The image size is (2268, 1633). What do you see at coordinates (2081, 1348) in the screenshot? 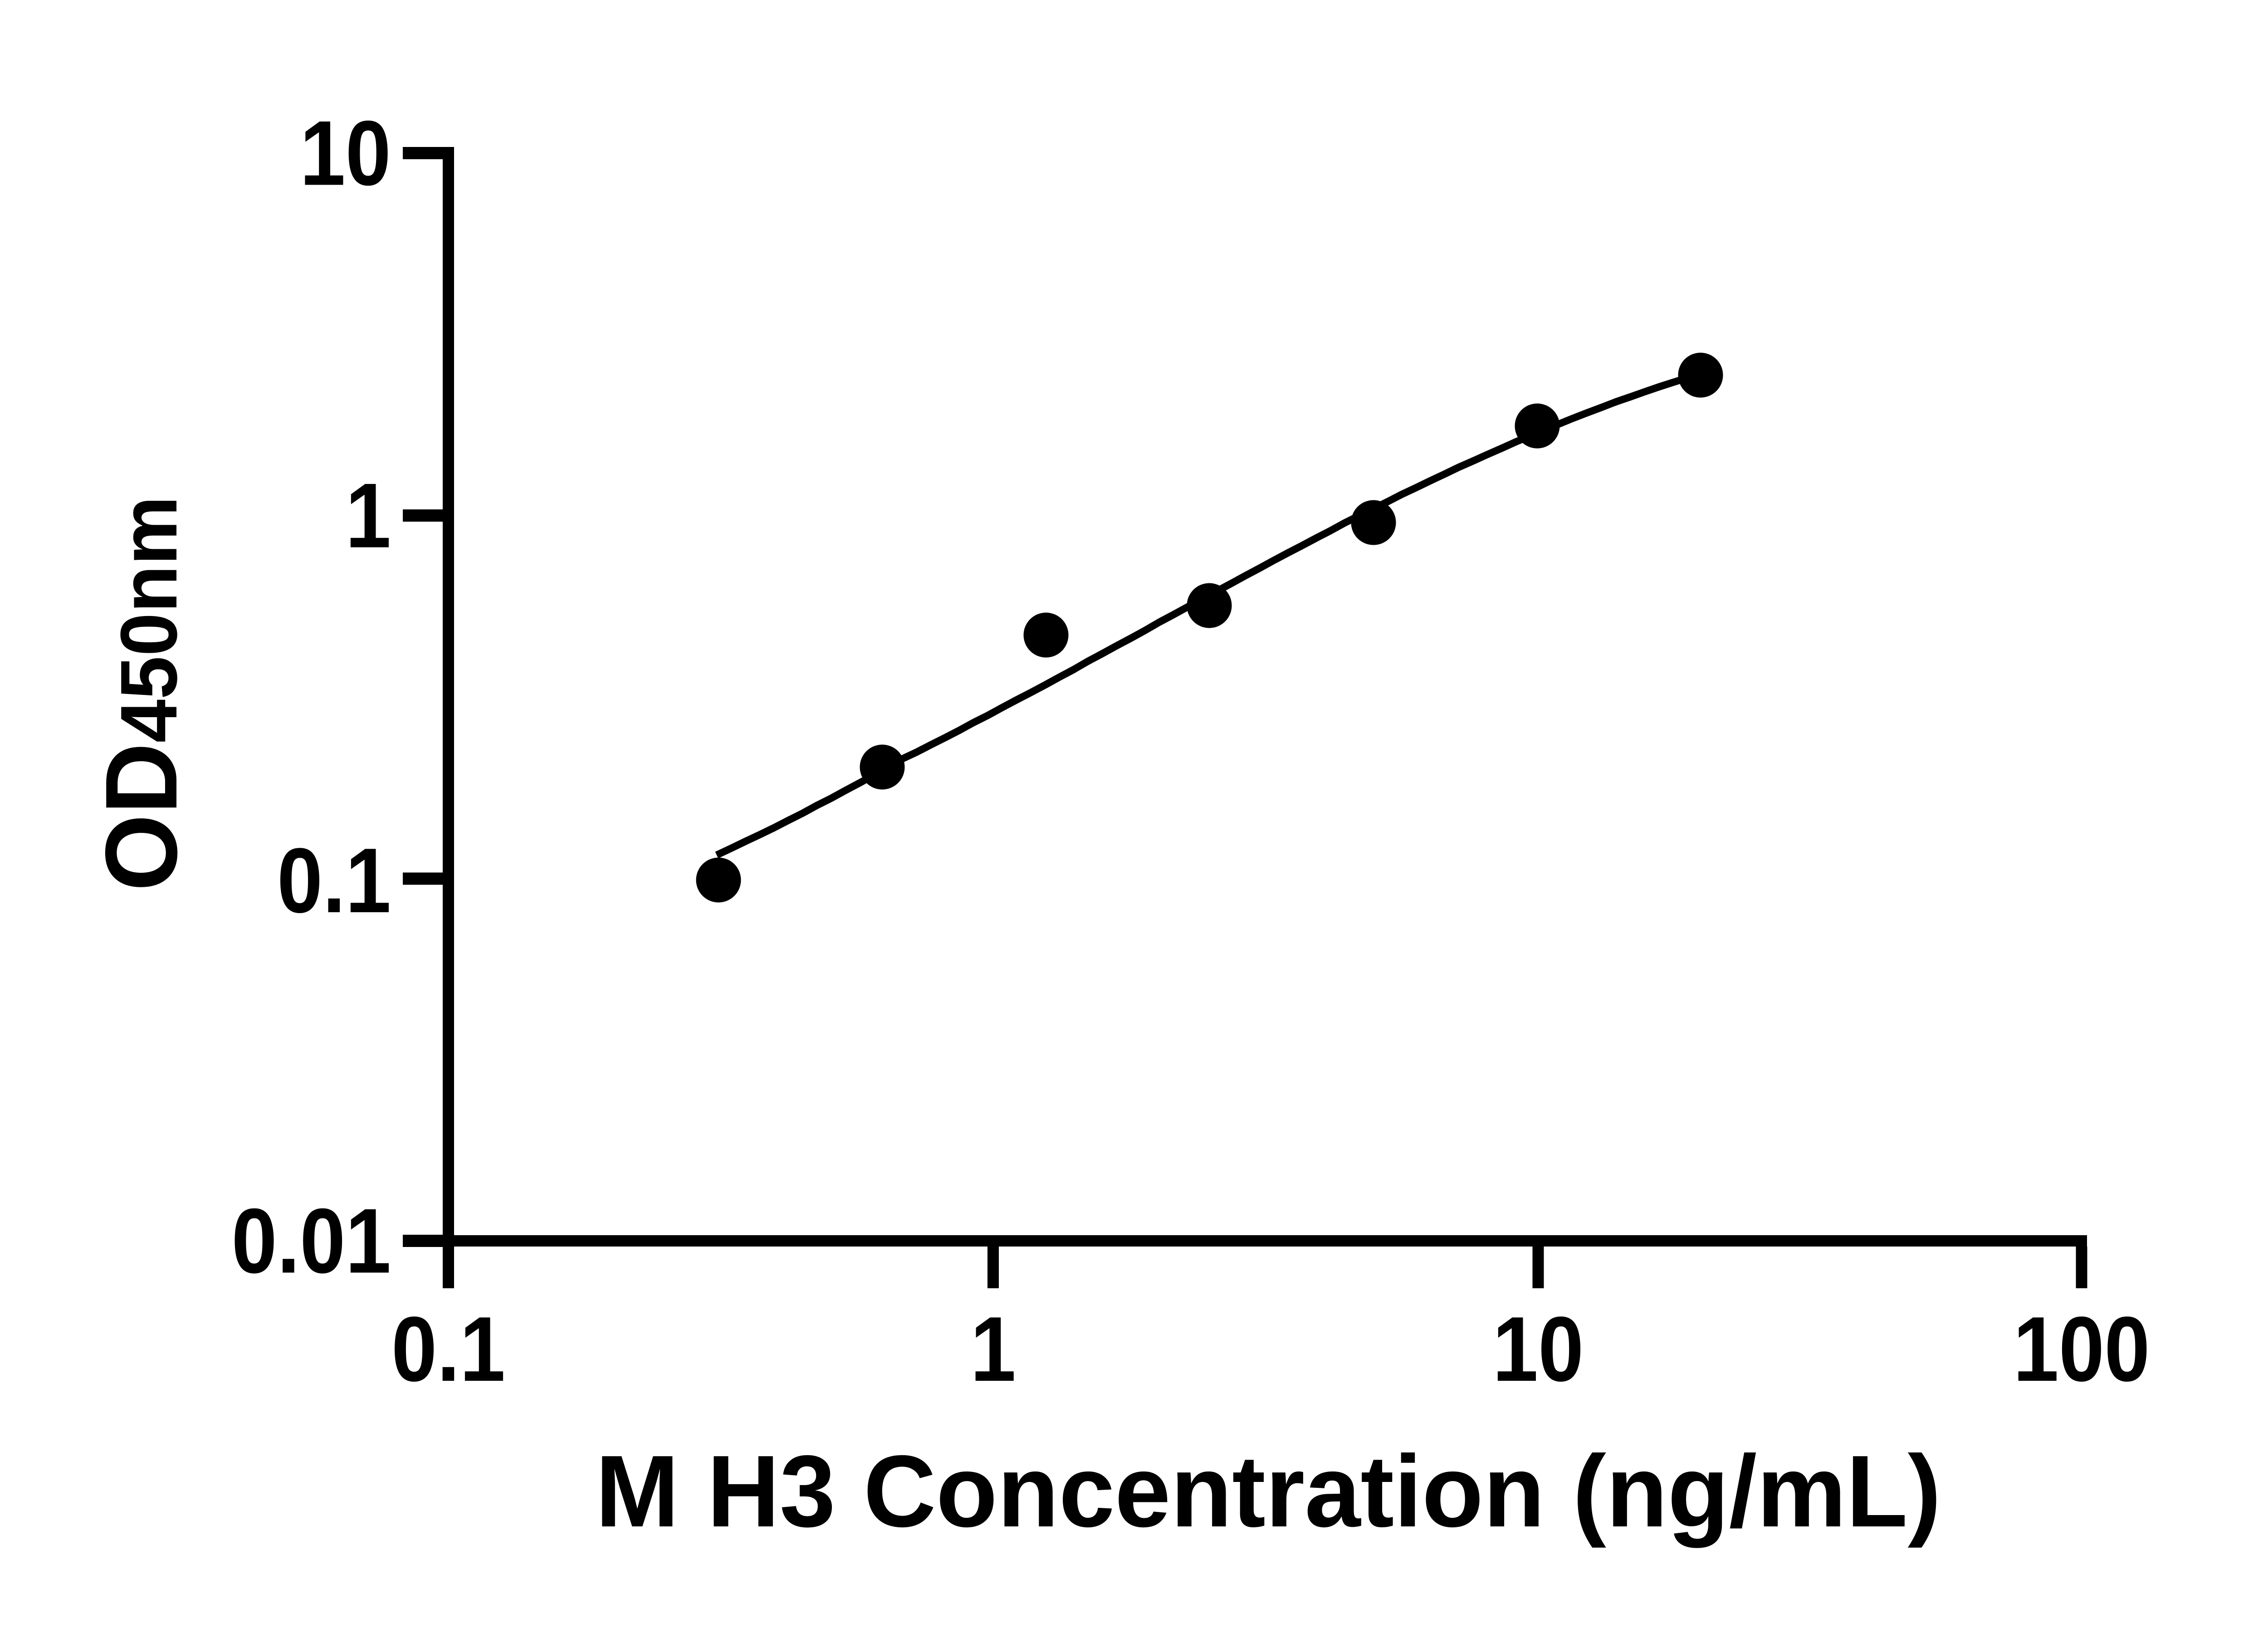
I see `svg-text: 100` at bounding box center [2081, 1348].